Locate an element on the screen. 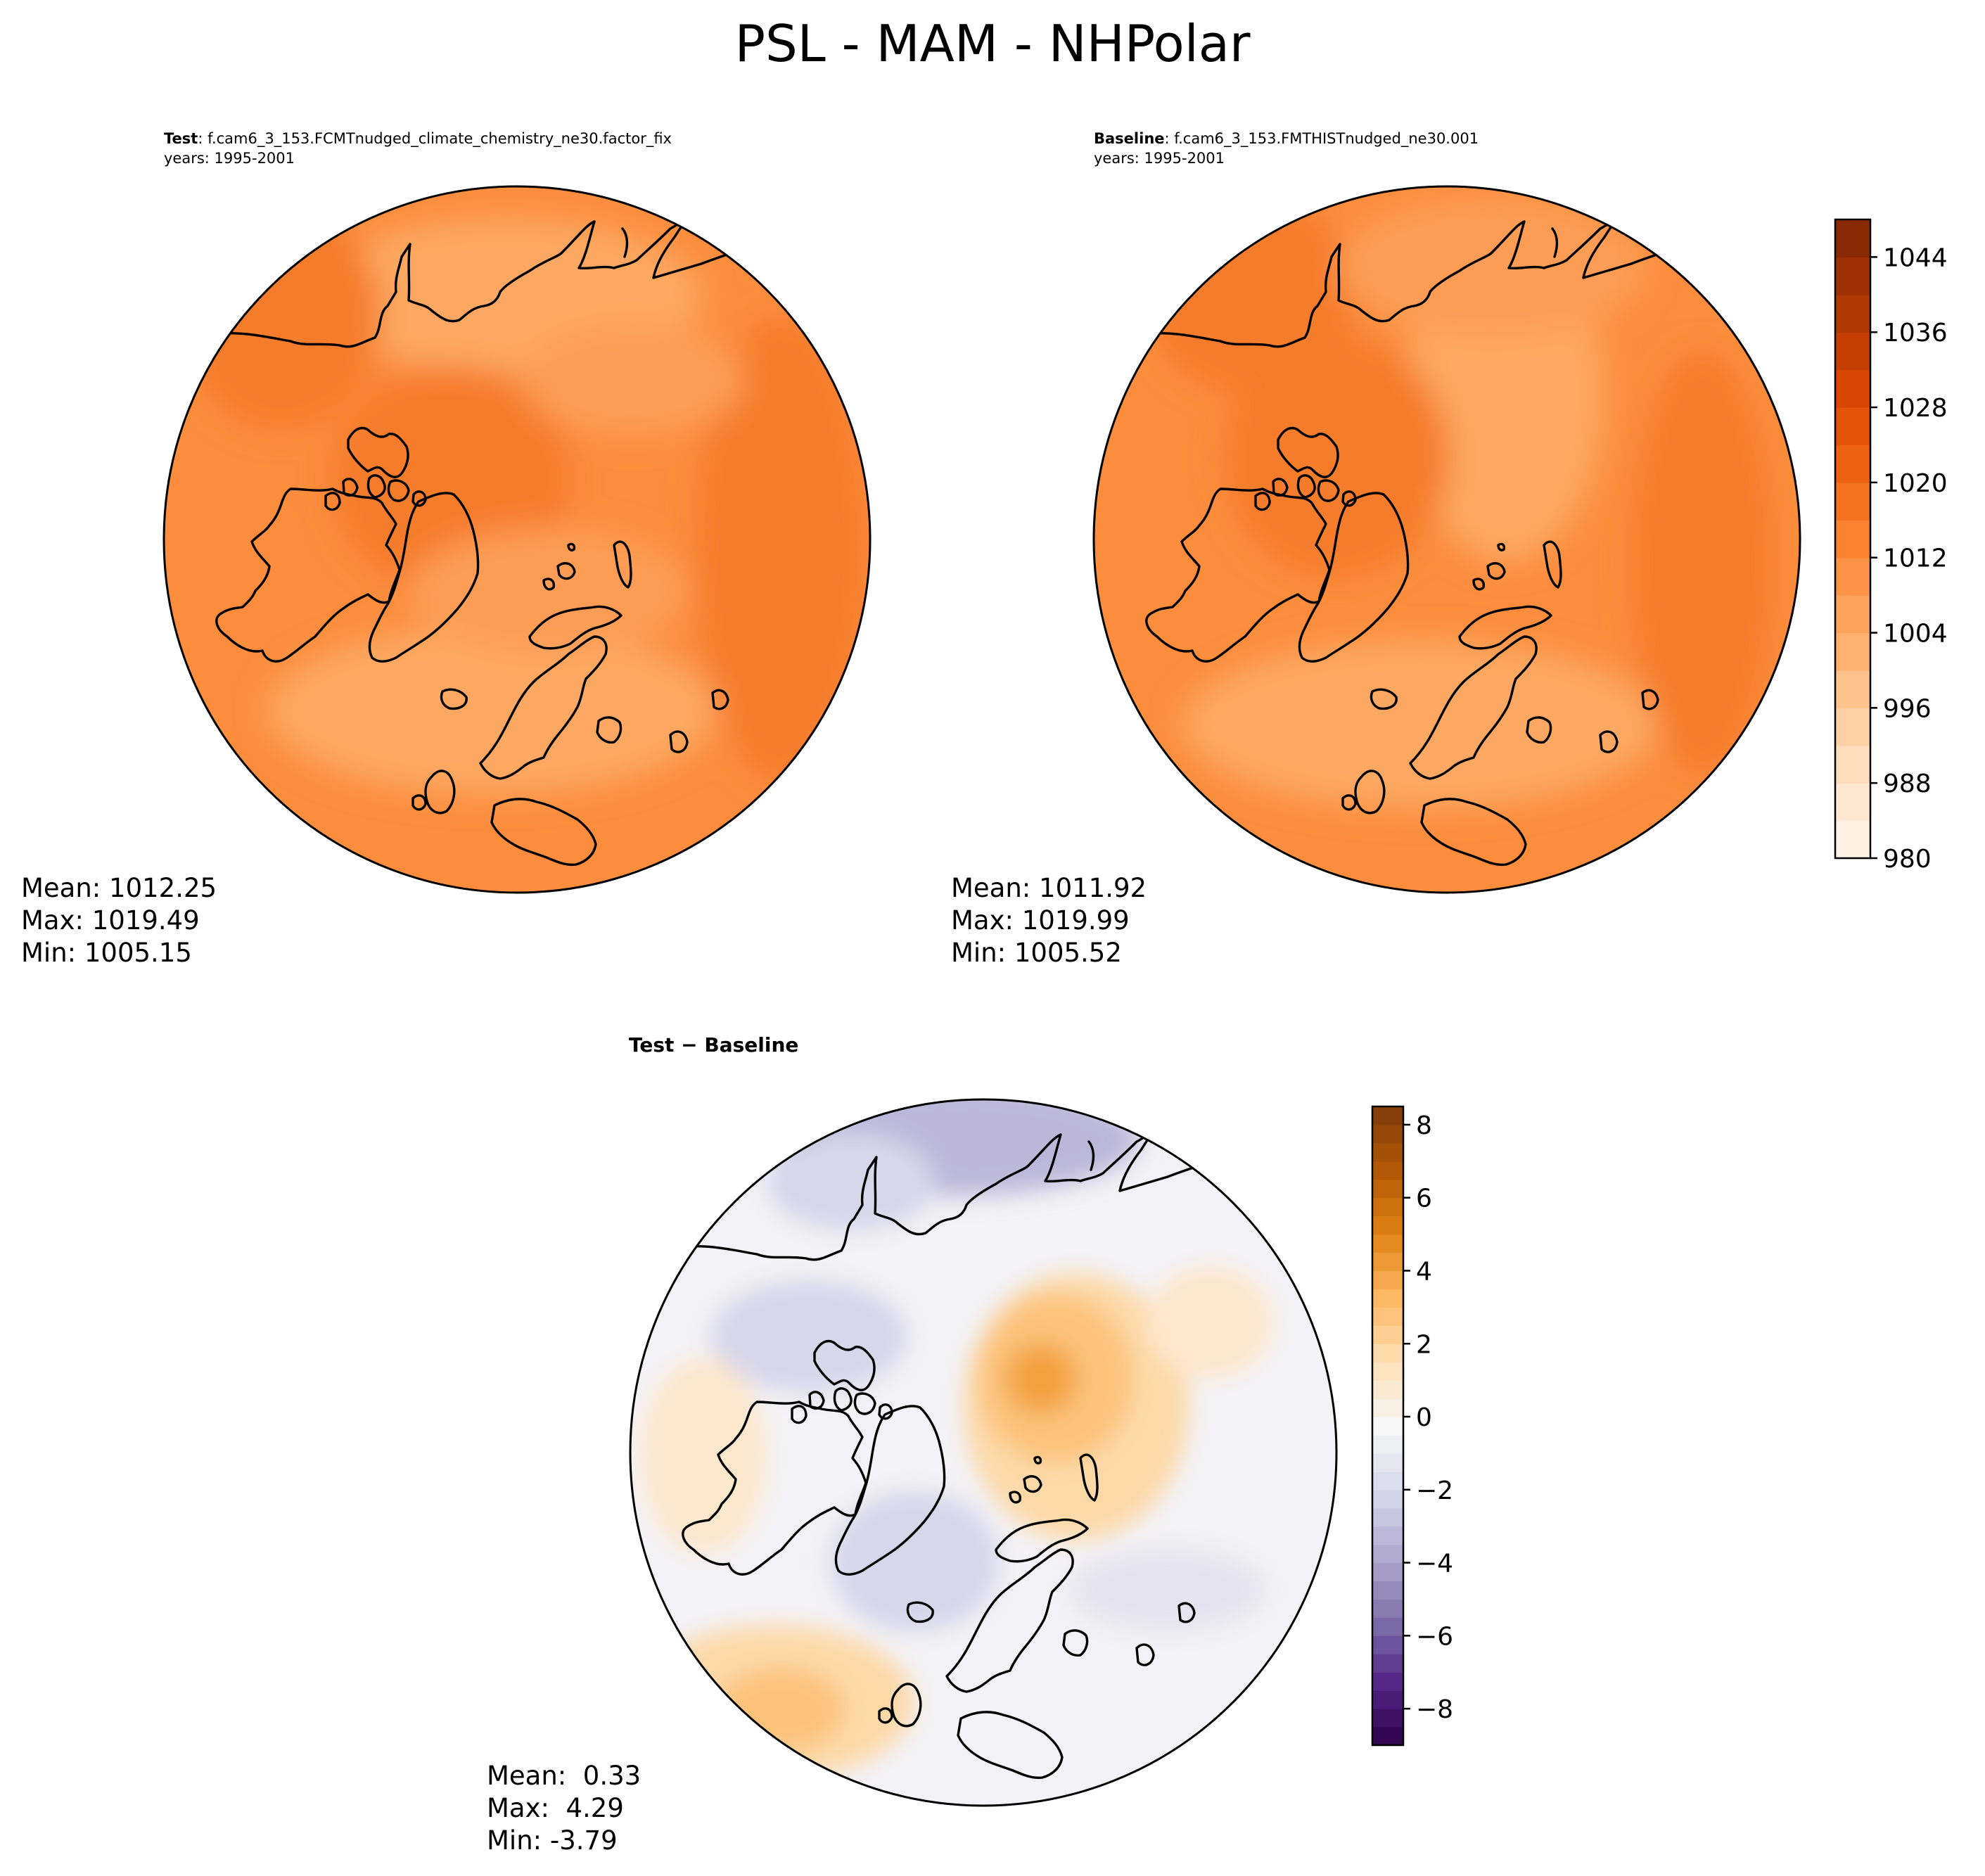 Image resolution: width=1985 pixels, height=1876 pixels. baseline-map is located at coordinates (1447, 539).